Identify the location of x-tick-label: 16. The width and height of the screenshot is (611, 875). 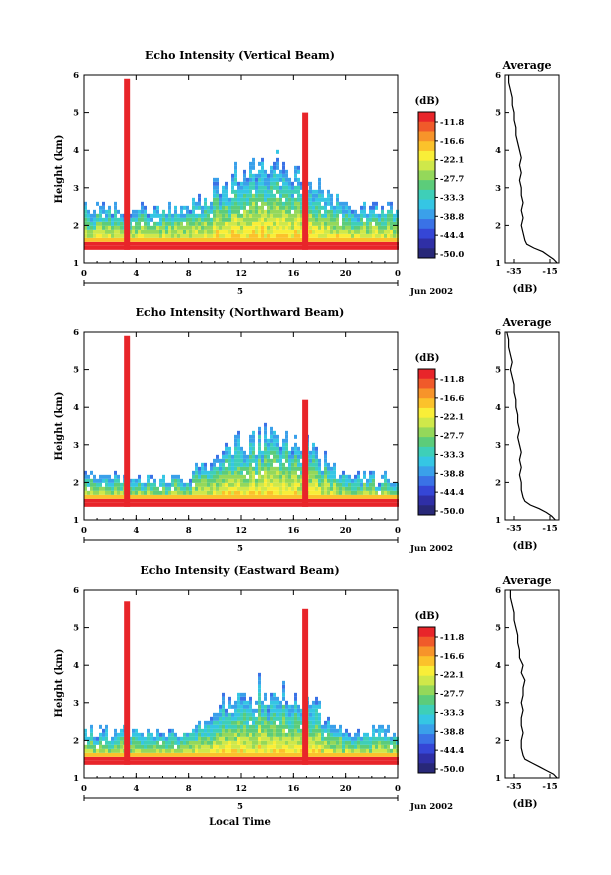
(293, 274).